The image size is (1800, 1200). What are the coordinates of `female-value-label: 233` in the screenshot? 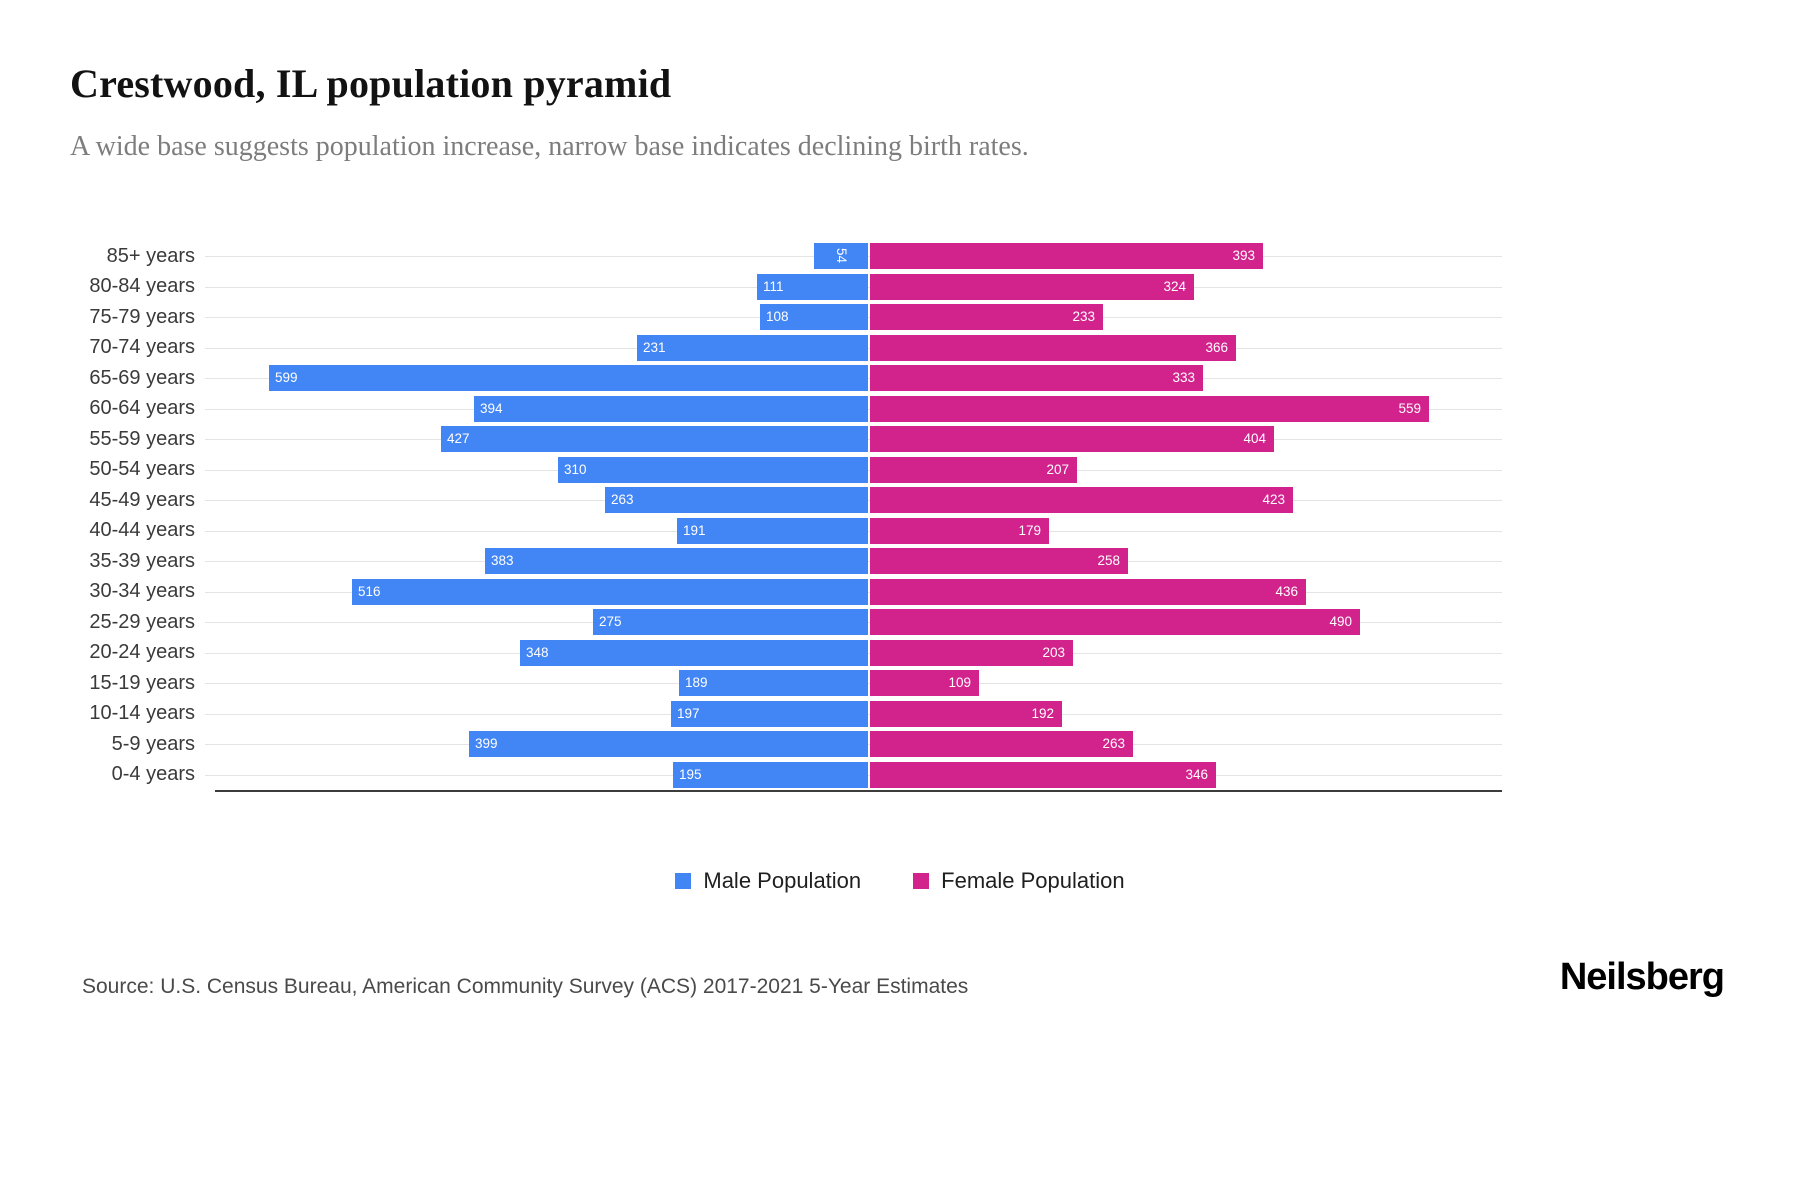 It's located at (1083, 317).